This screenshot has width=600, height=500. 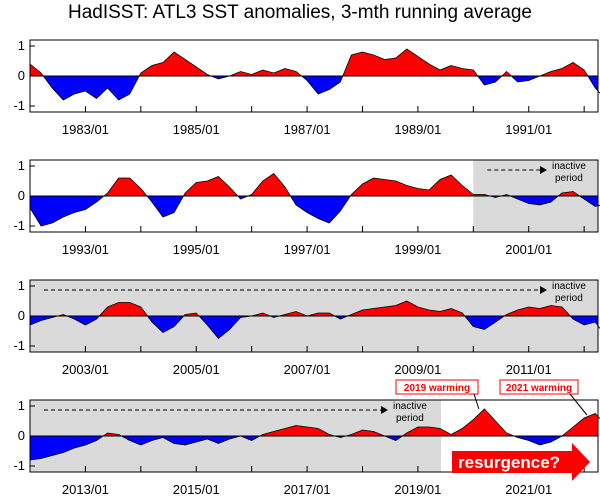 I want to click on callout-box-2021, so click(x=539, y=387).